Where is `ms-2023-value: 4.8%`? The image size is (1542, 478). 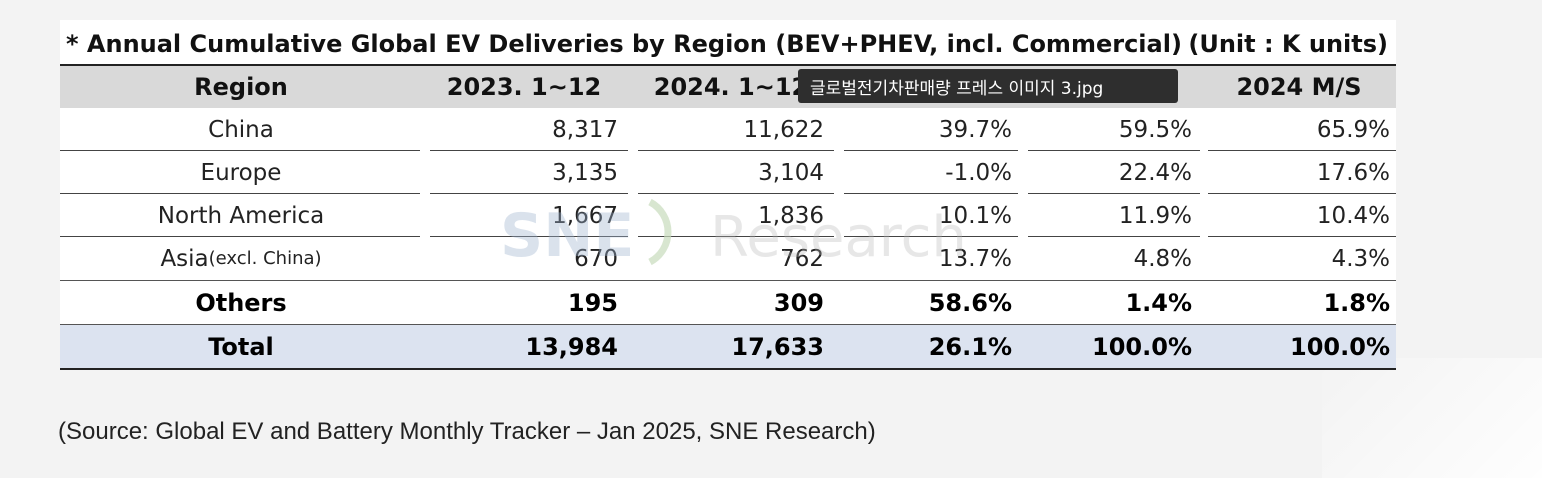 ms-2023-value: 4.8% is located at coordinates (1162, 258).